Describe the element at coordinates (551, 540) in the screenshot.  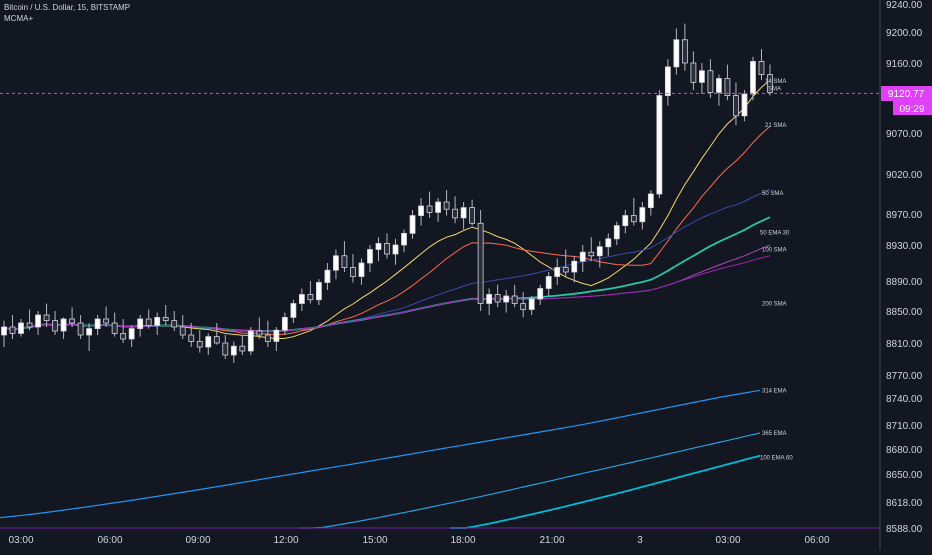
I see `time-tick-label: 21:00` at that location.